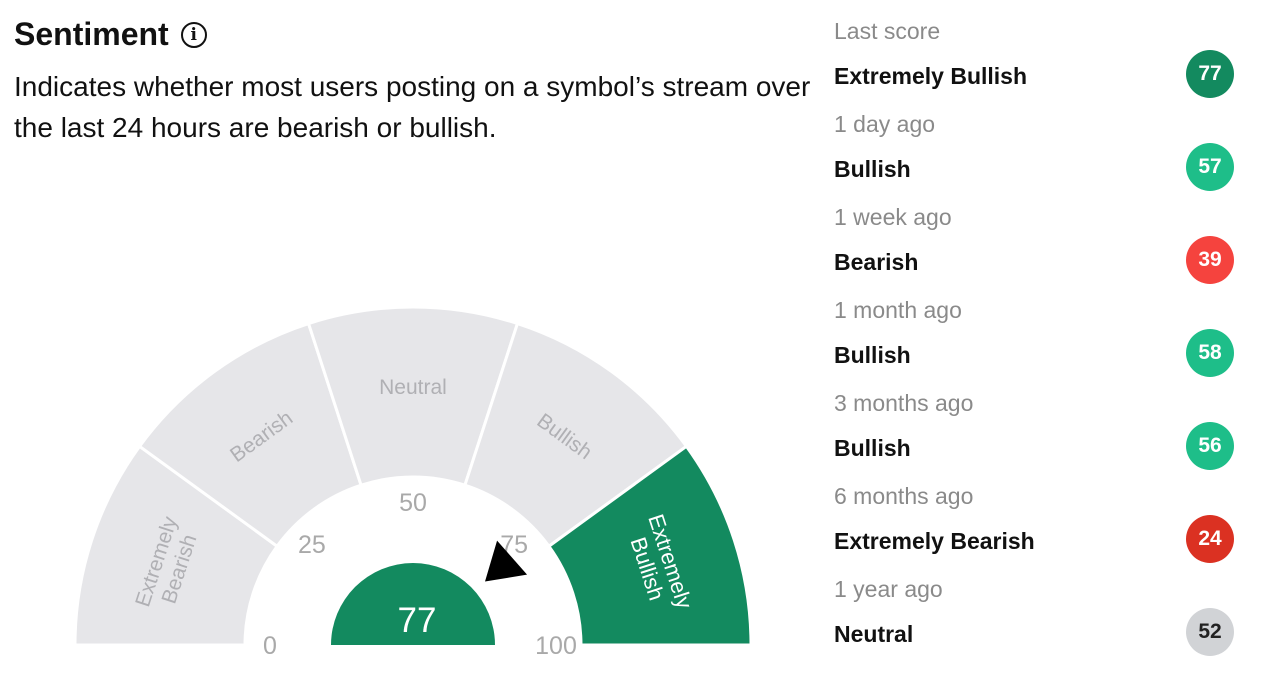 This screenshot has height=686, width=1262. I want to click on history-period: 1 year ago, so click(888, 589).